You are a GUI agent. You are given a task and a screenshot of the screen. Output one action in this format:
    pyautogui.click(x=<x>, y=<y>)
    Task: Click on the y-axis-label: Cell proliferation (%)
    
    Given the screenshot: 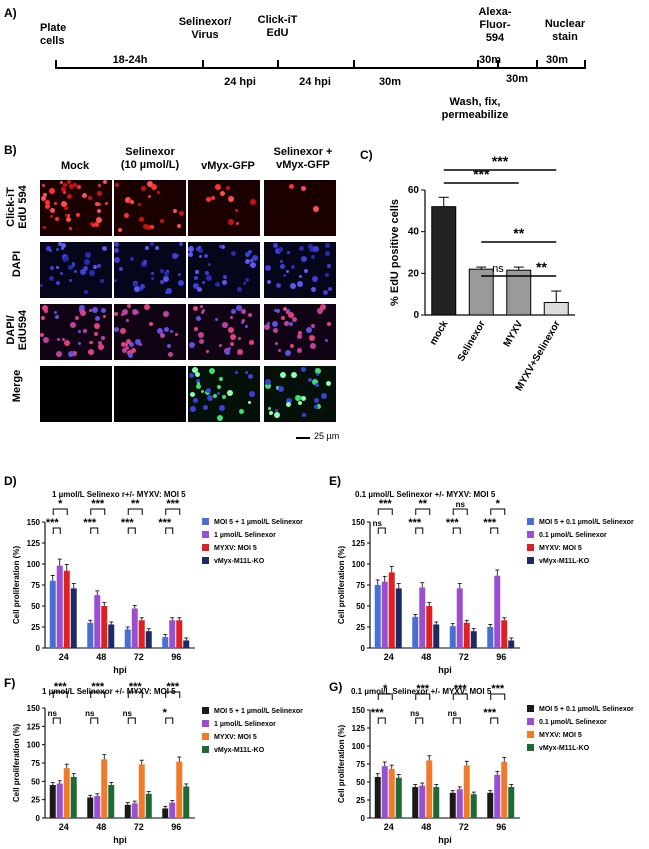 What is the action you would take?
    pyautogui.click(x=16, y=763)
    